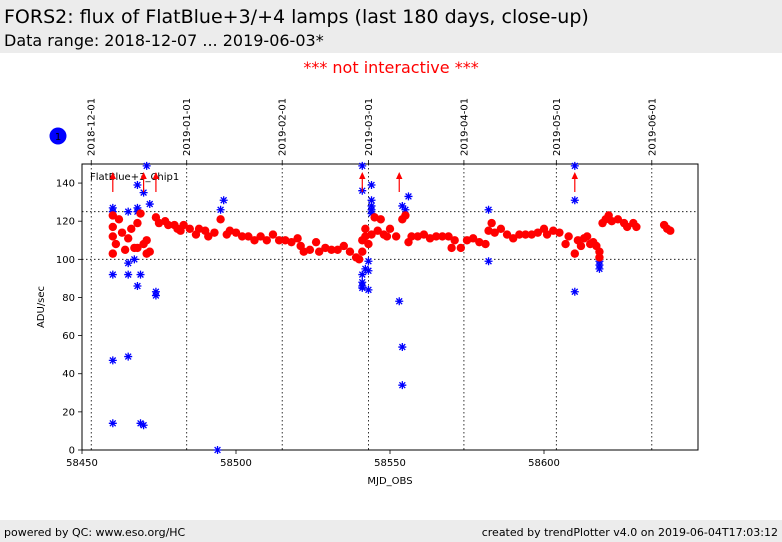  Describe the element at coordinates (391, 67) in the screenshot. I see `not-interactive-notice: *** not interactive ***` at that location.